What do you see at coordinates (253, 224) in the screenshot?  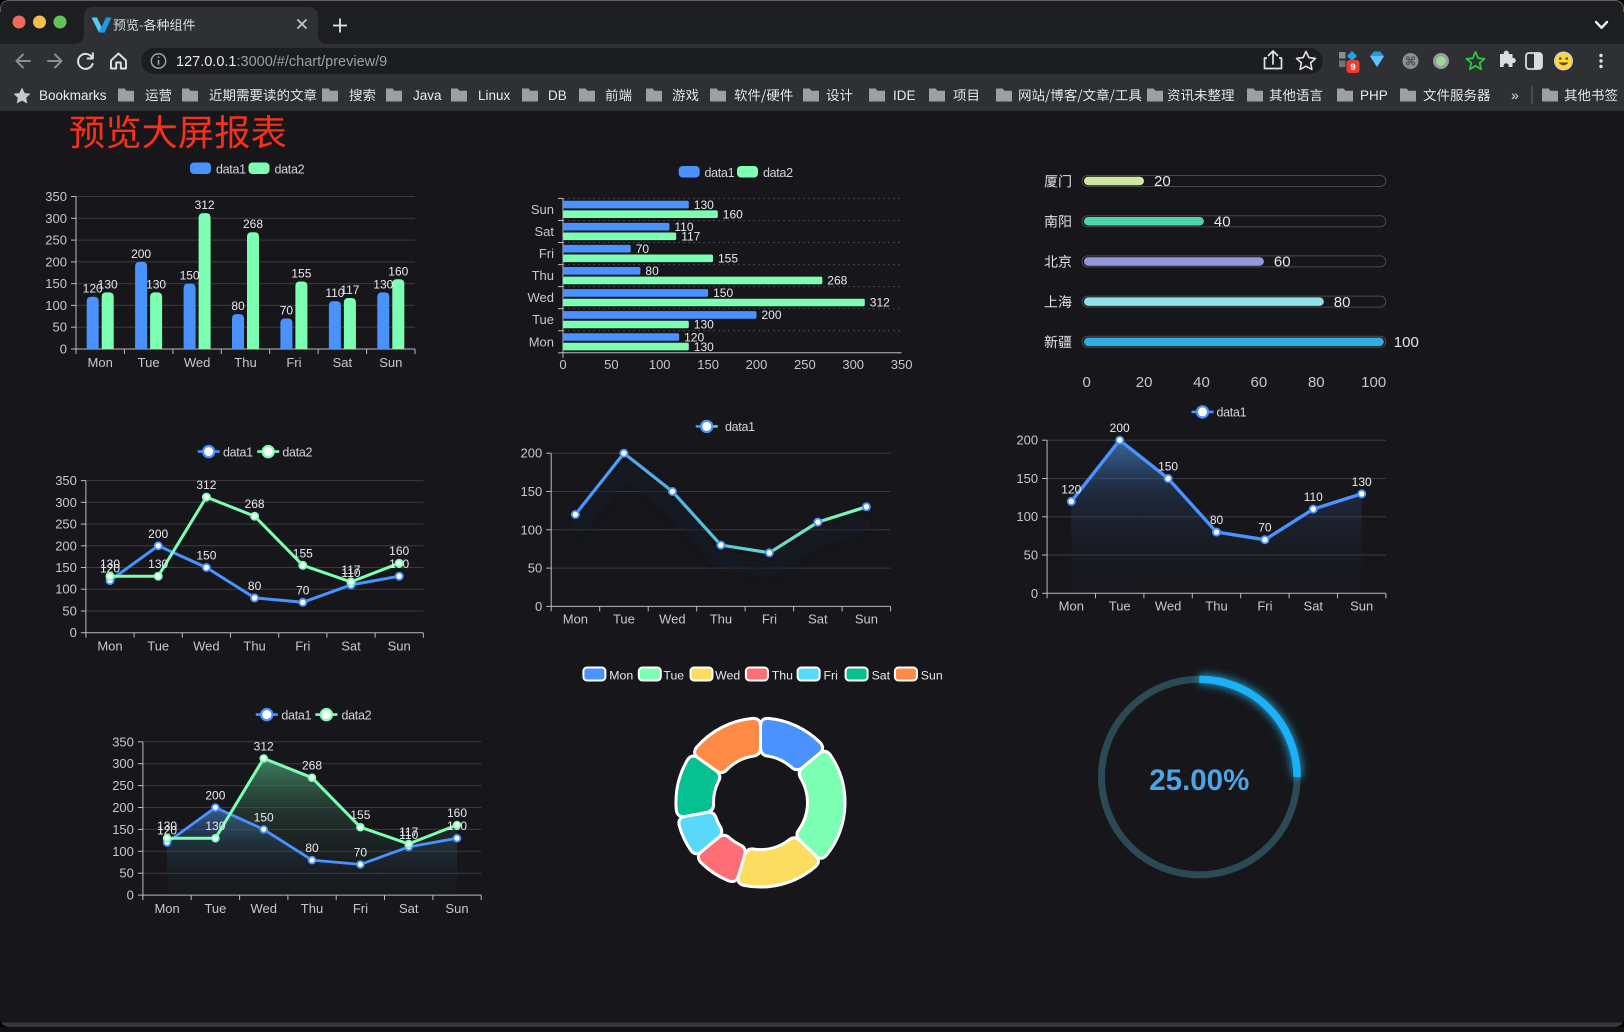 I see `svg-text: 268` at bounding box center [253, 224].